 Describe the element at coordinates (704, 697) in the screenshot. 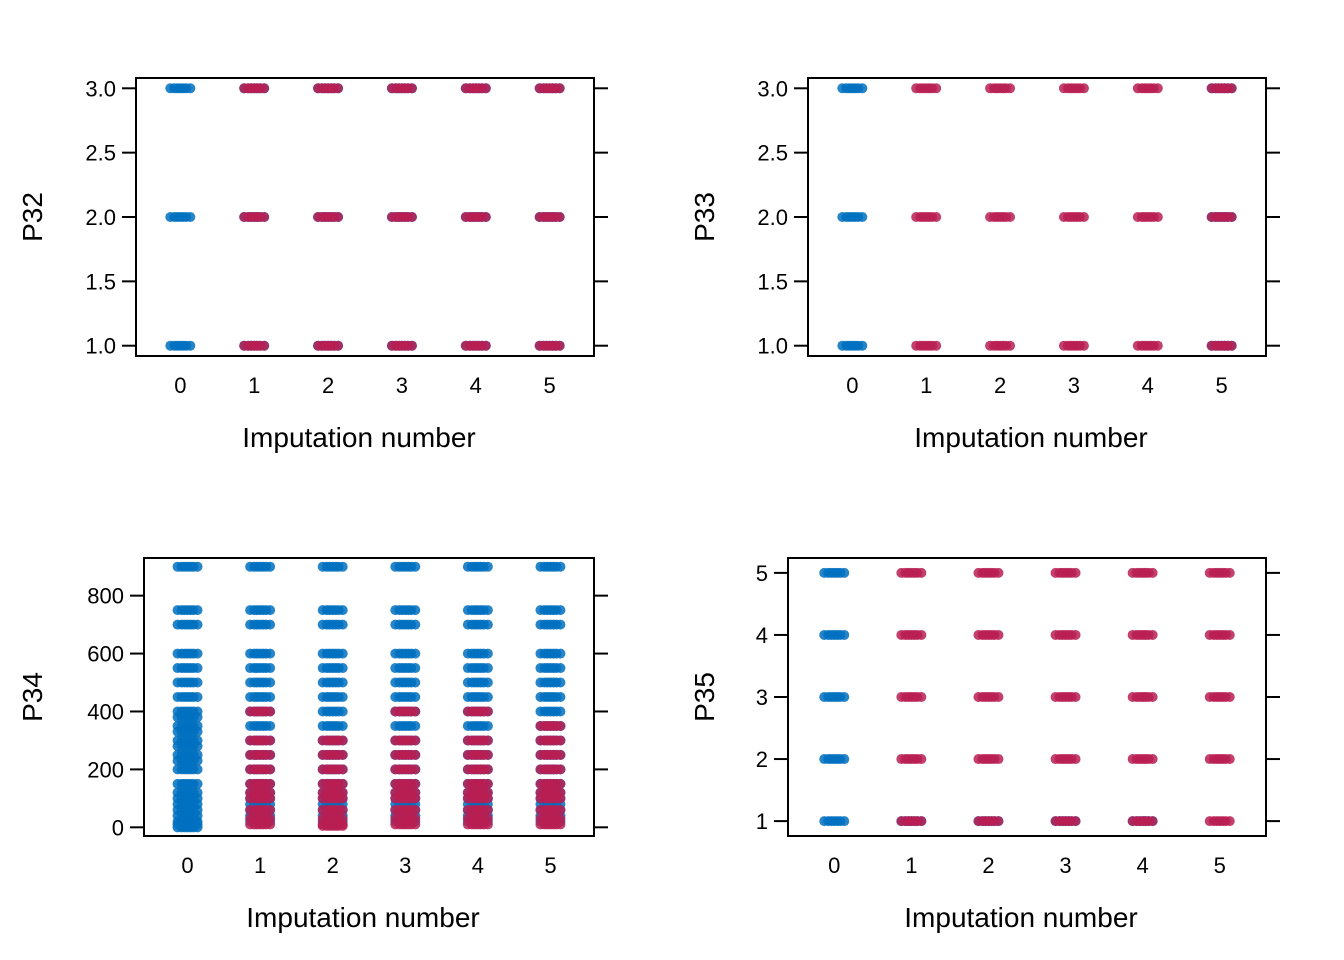

I see `y-axis-title: P35` at that location.